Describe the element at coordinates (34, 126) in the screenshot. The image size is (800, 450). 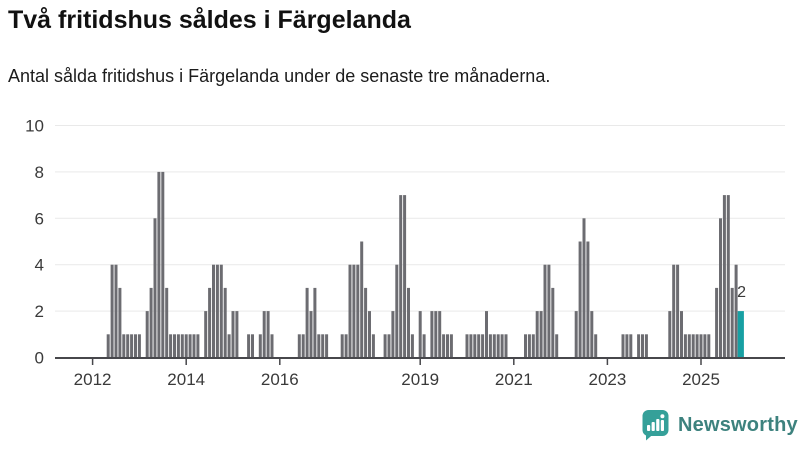
I see `y-axis-tick-label: 10` at that location.